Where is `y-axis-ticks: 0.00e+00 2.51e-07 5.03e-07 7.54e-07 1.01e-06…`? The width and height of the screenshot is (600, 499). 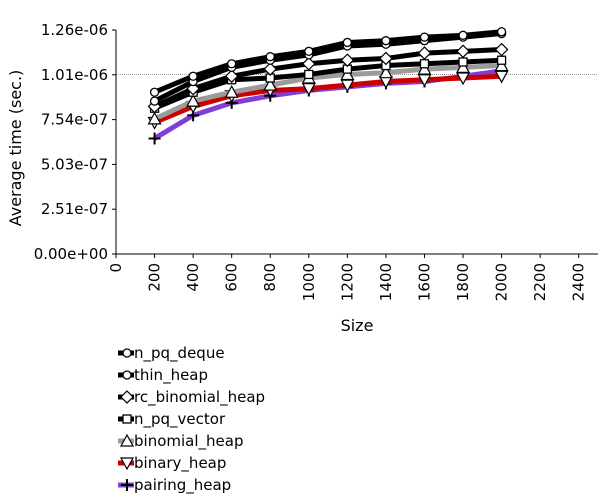 y-axis-ticks: 0.00e+00 2.51e-07 5.03e-07 7.54e-07 1.01e-06… is located at coordinates (75, 142).